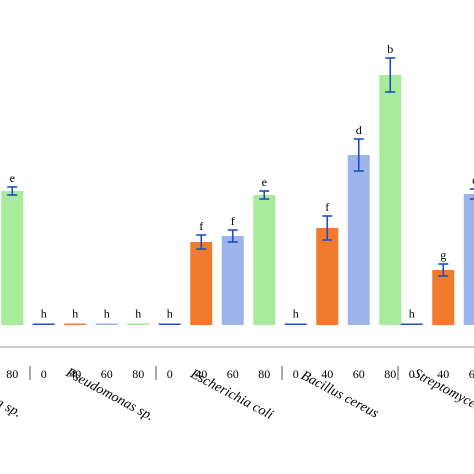  Describe the element at coordinates (339, 395) in the screenshot. I see `group-label: Bacillus cereus` at that location.